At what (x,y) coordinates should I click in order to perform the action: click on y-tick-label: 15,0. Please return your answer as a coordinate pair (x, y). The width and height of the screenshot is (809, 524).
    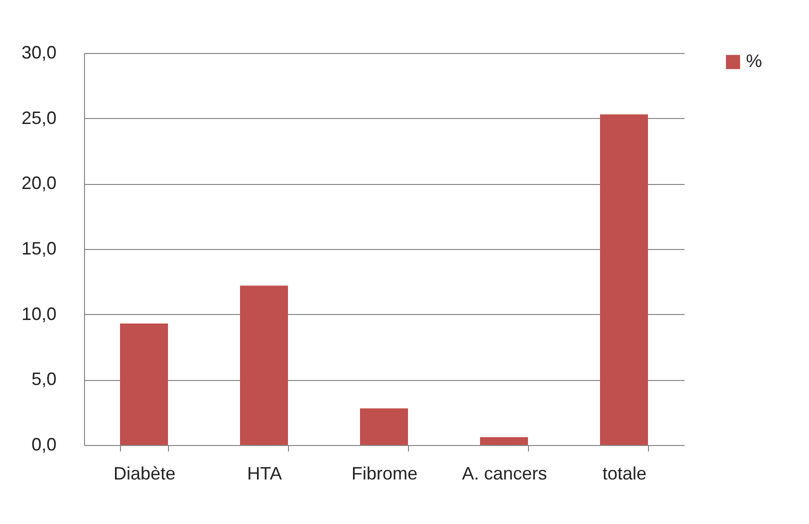
    Looking at the image, I should click on (38, 248).